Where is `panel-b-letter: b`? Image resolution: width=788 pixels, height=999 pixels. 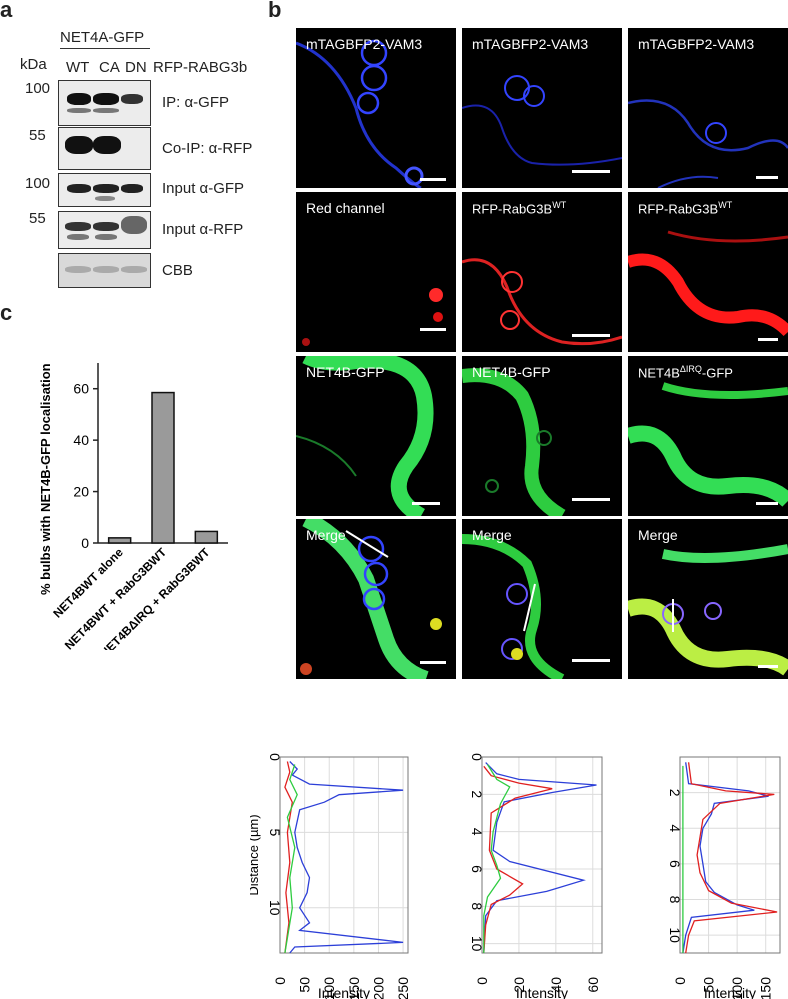
panel-b-letter: b is located at coordinates (275, 11).